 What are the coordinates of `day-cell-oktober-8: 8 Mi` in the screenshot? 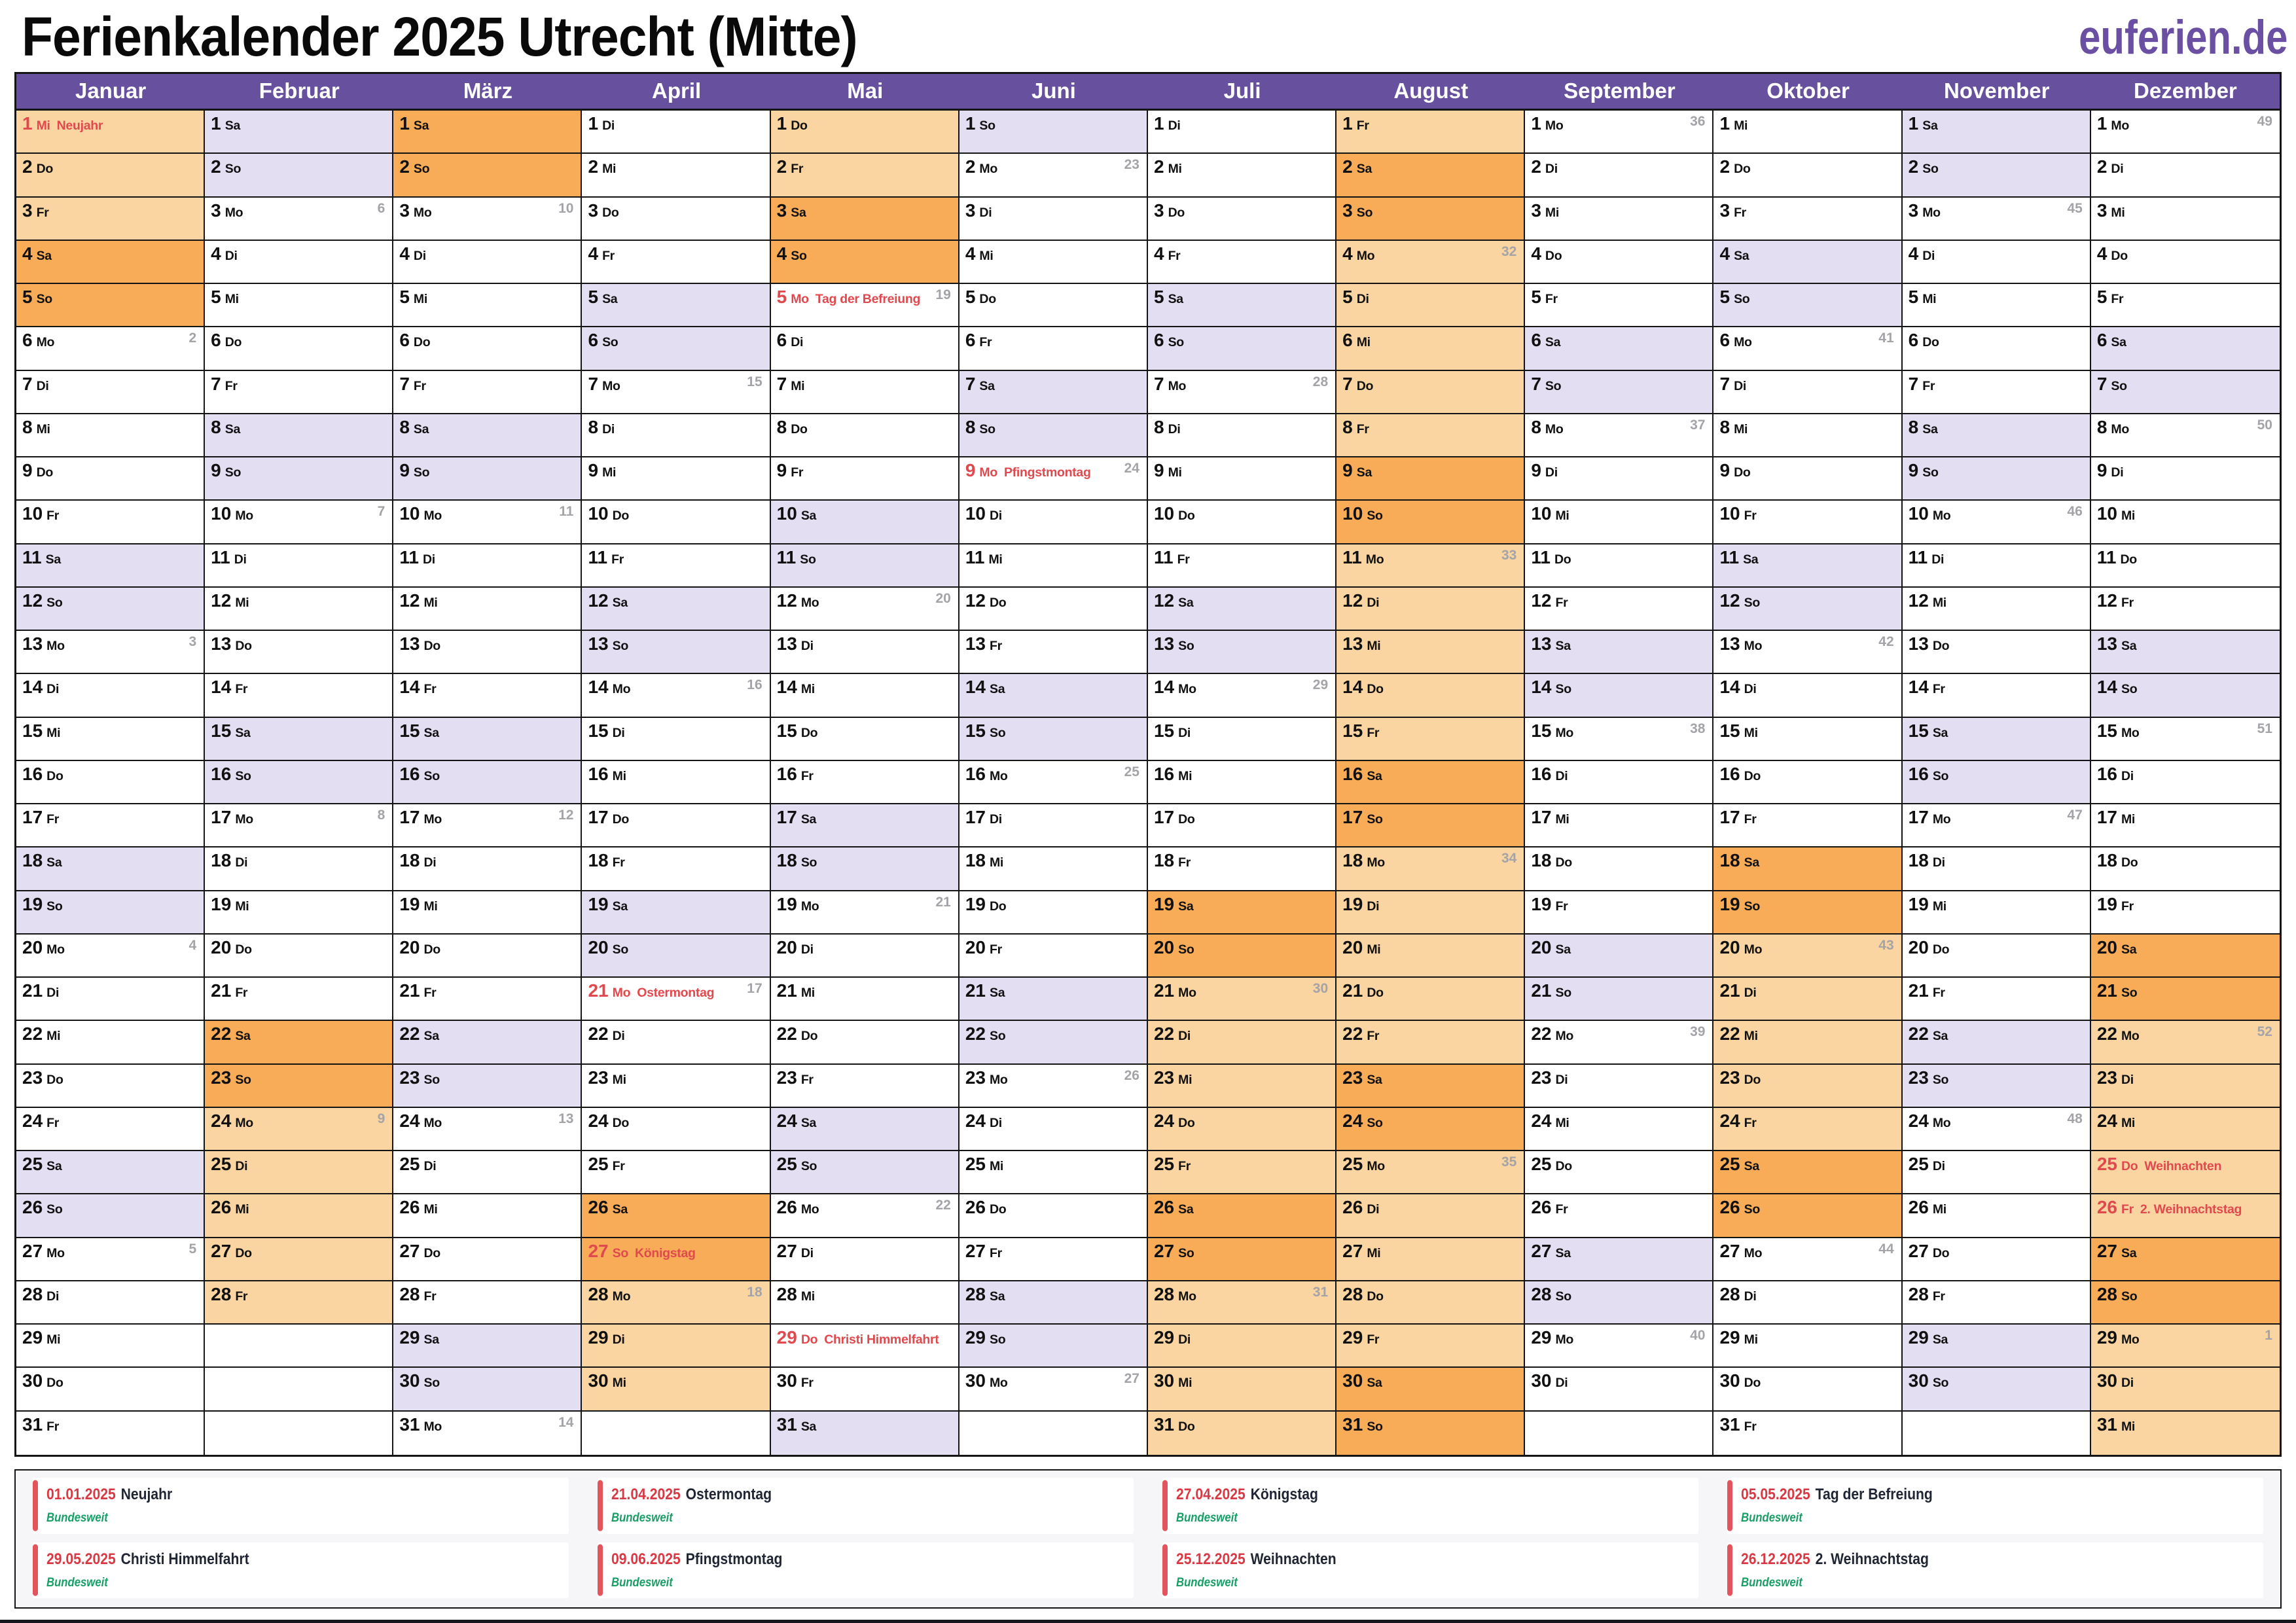 It's located at (1807, 436).